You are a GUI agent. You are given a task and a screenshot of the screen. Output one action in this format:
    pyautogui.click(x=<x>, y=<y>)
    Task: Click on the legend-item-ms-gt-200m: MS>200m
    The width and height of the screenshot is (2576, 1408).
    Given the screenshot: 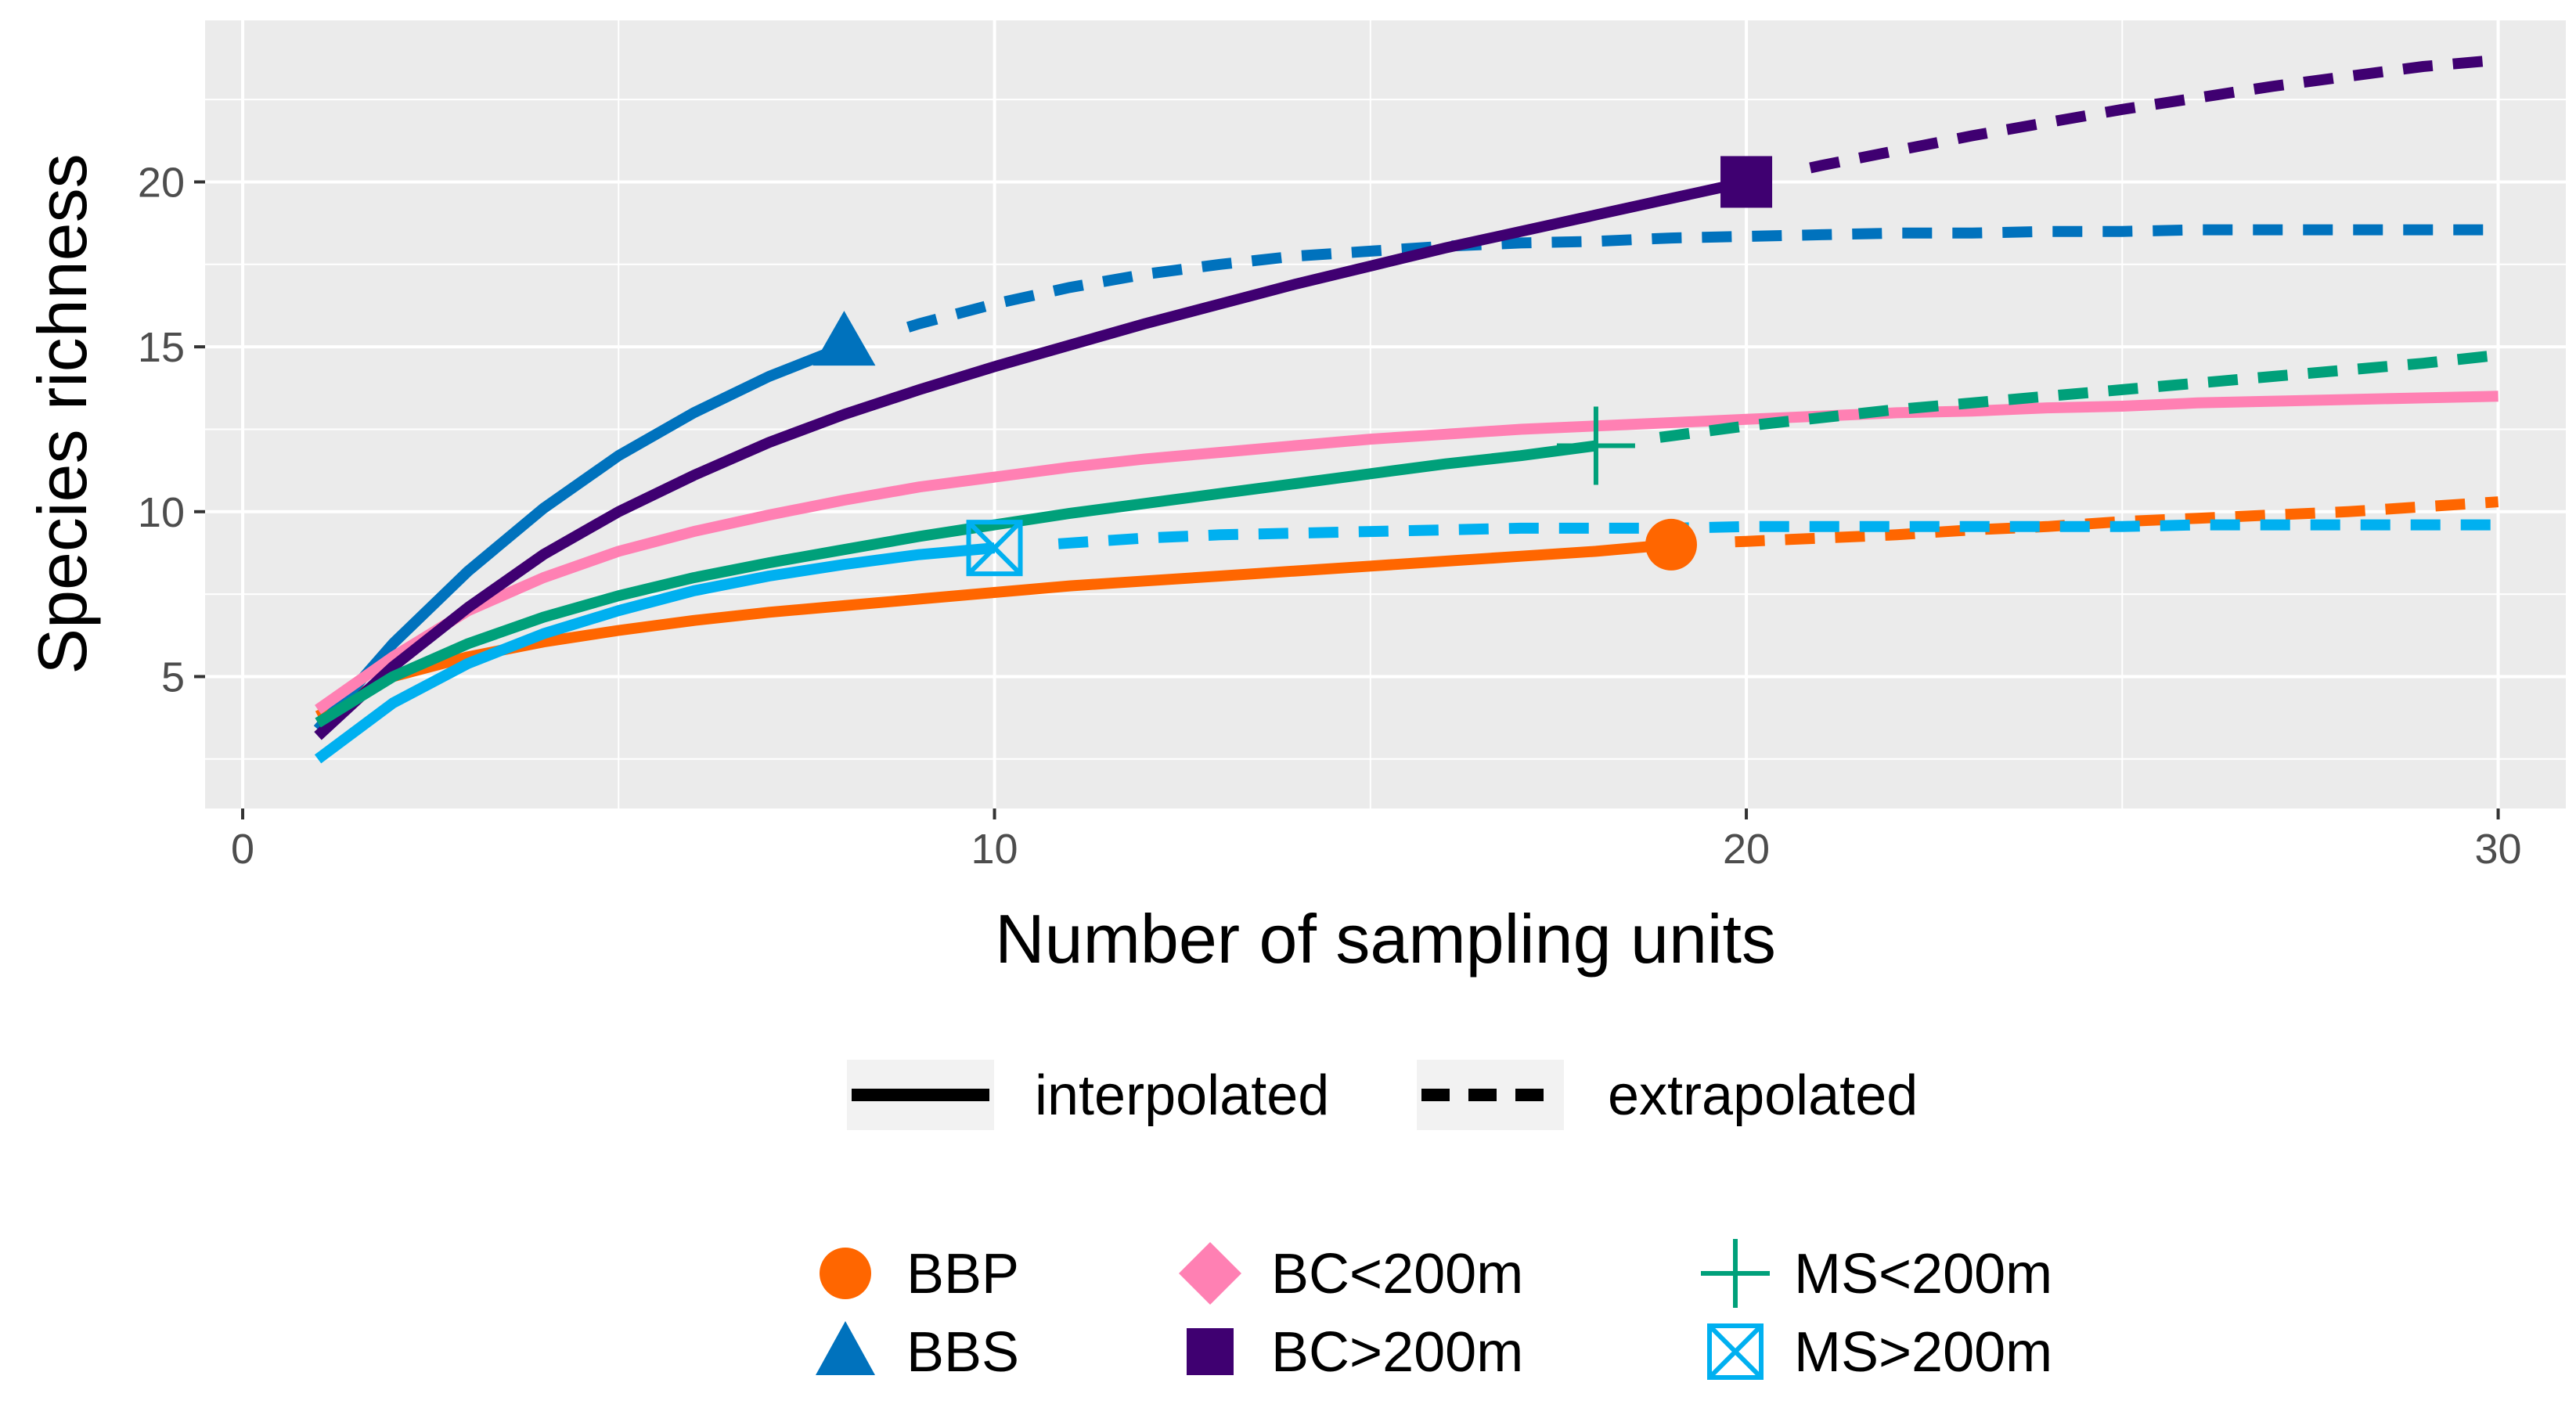 What is the action you would take?
    pyautogui.click(x=1879, y=1352)
    